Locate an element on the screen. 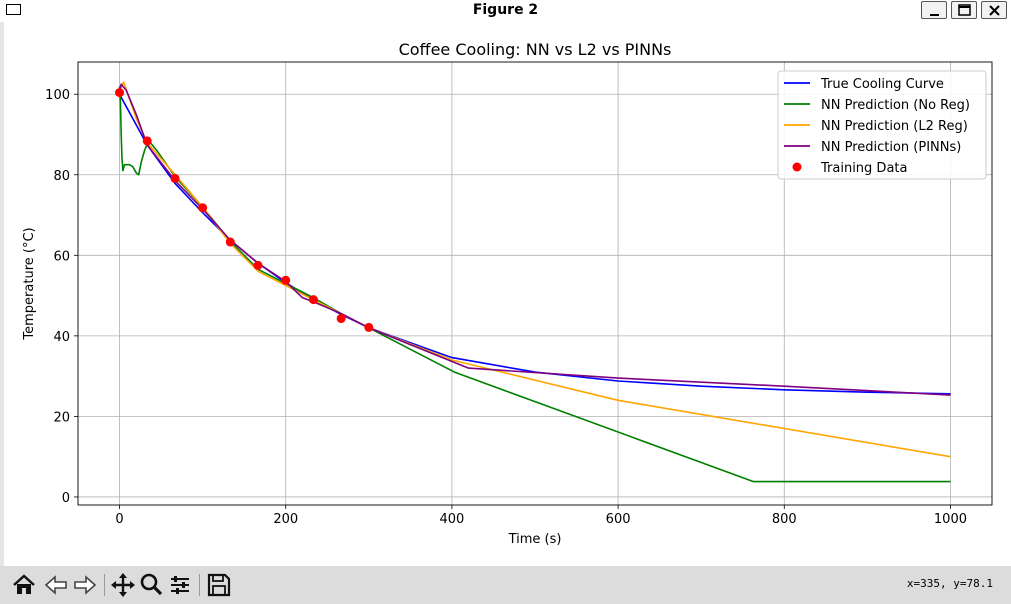  x-tick-label: 1000 is located at coordinates (950, 519).